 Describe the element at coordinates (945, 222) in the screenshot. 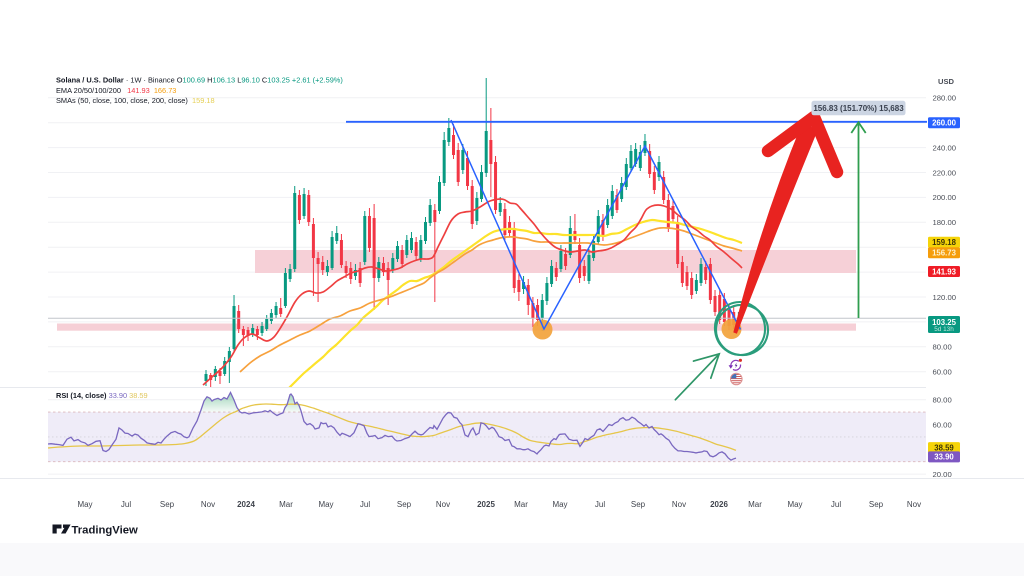

I see `svg-text: 180.00` at that location.